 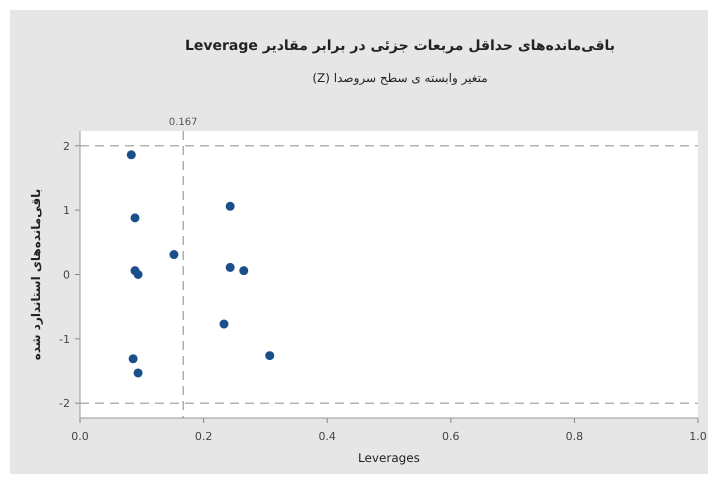 I want to click on x-tick-label: 1.0, so click(x=698, y=436).